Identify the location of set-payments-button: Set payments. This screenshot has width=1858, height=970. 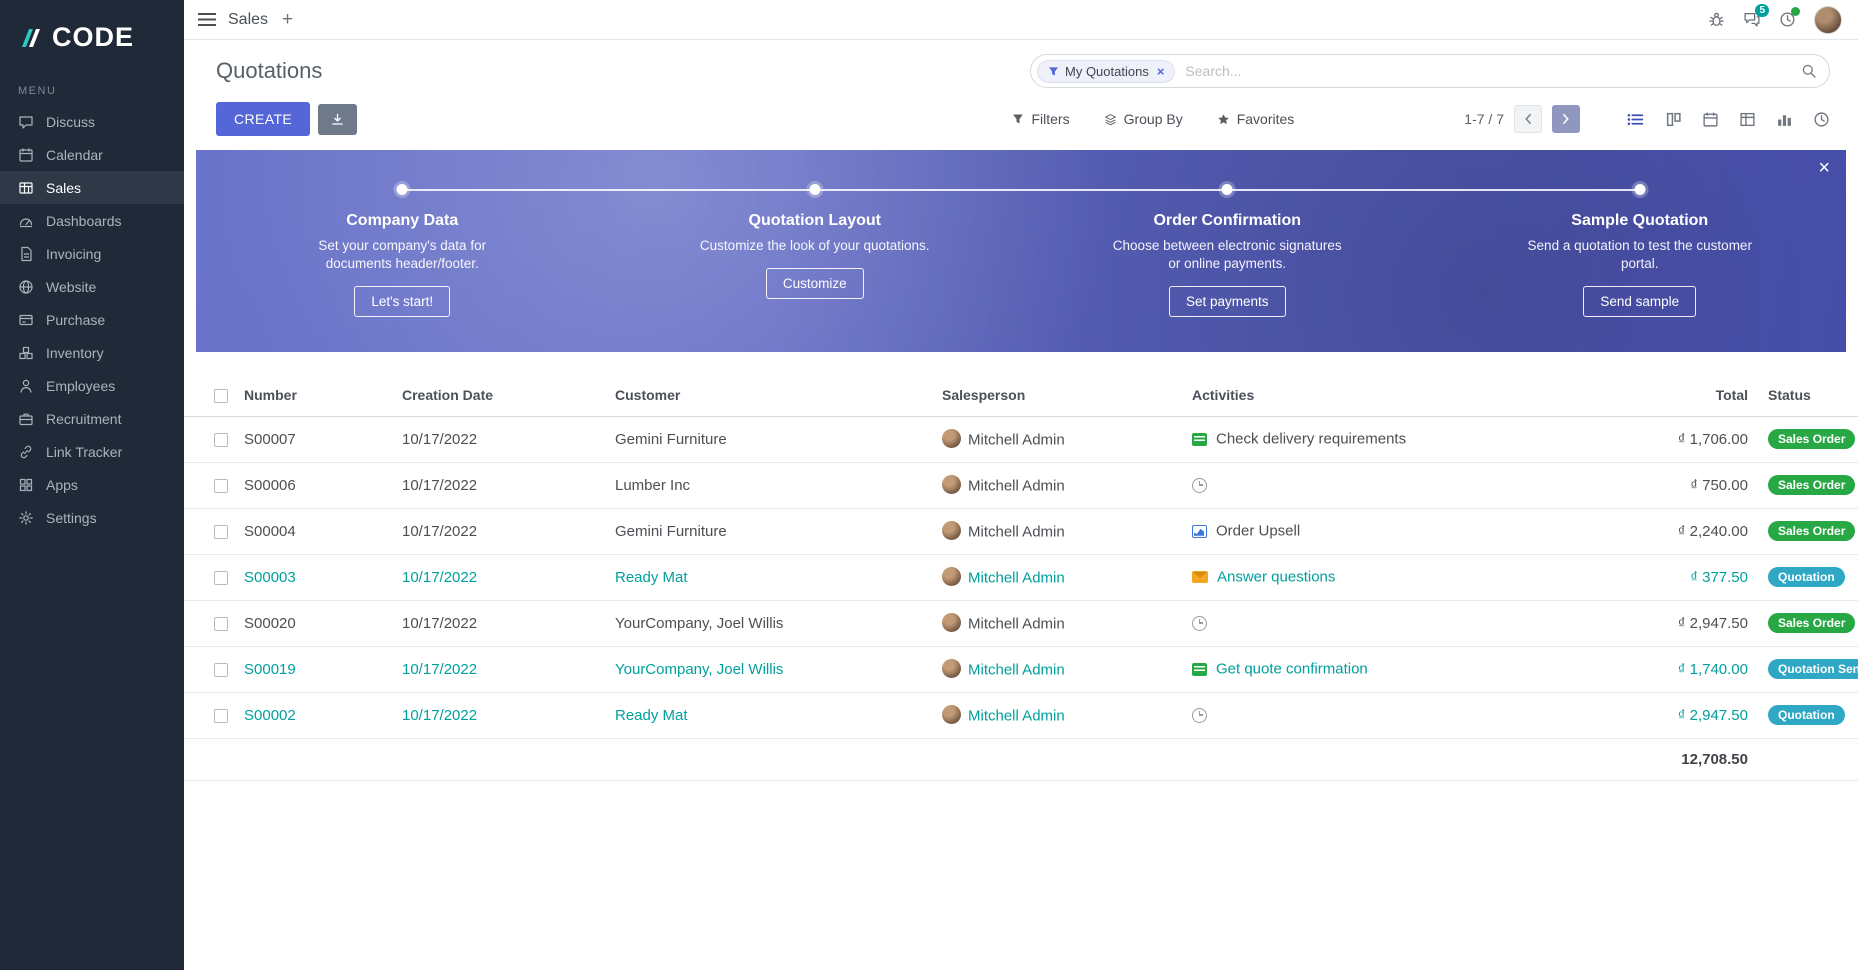
(1227, 302).